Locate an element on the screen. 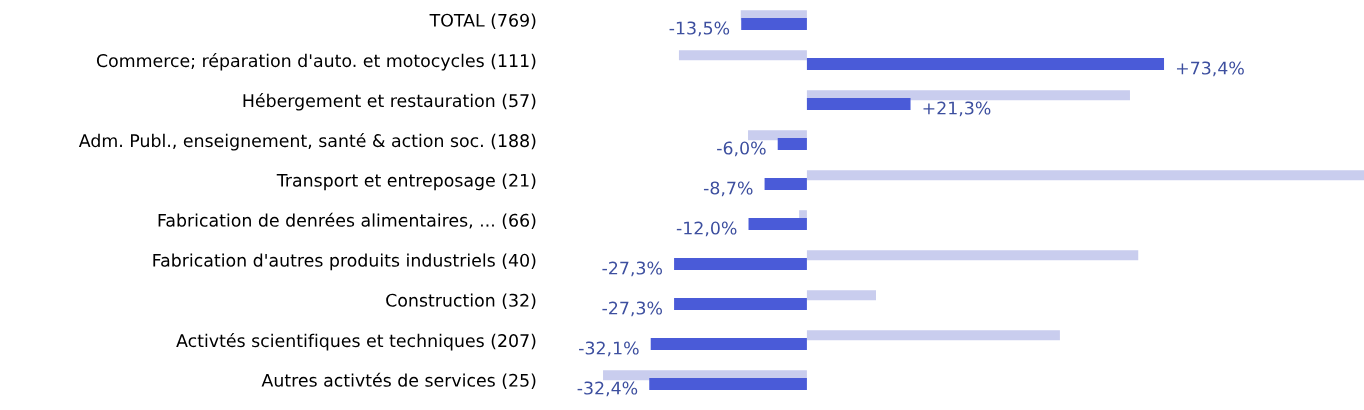  y-tick-label: Commerce; réparation d'auto. et motocycles (111) is located at coordinates (316, 62).